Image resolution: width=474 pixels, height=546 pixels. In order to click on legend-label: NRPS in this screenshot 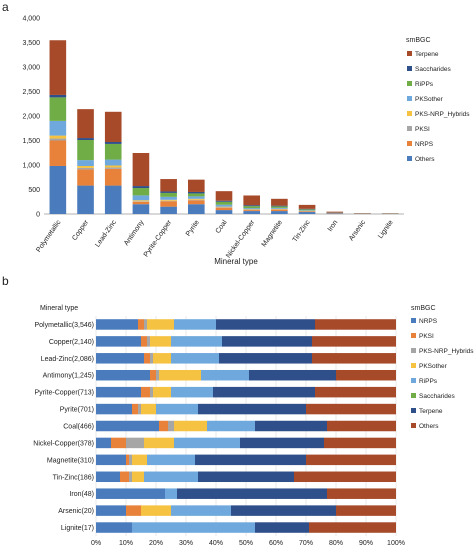, I will do `click(428, 321)`.